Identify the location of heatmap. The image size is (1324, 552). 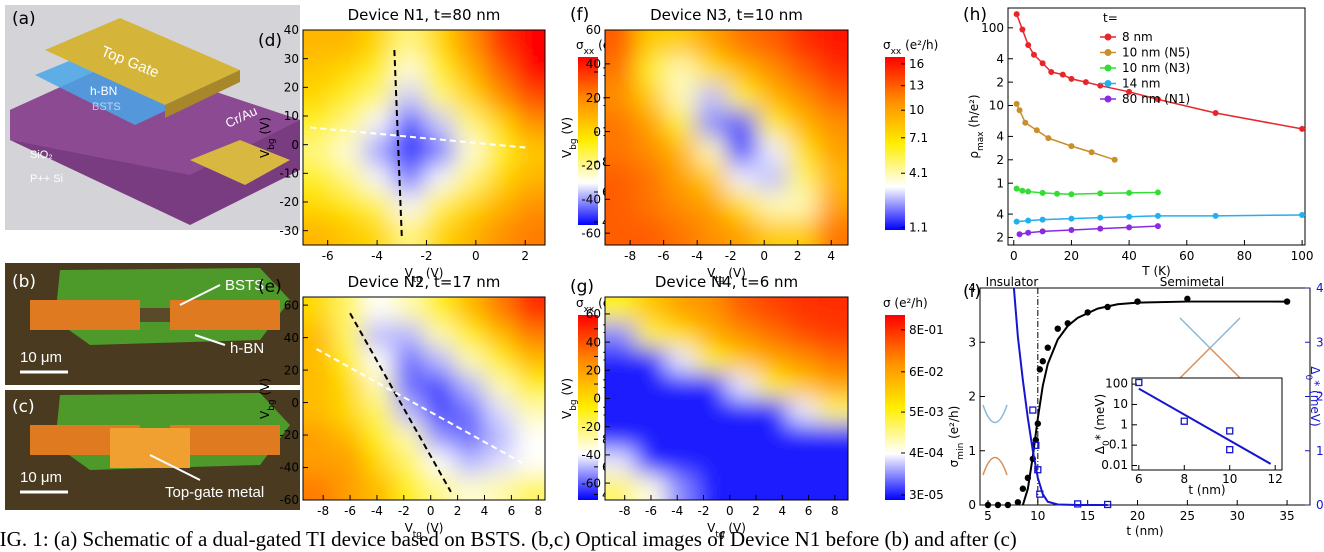
(726, 398).